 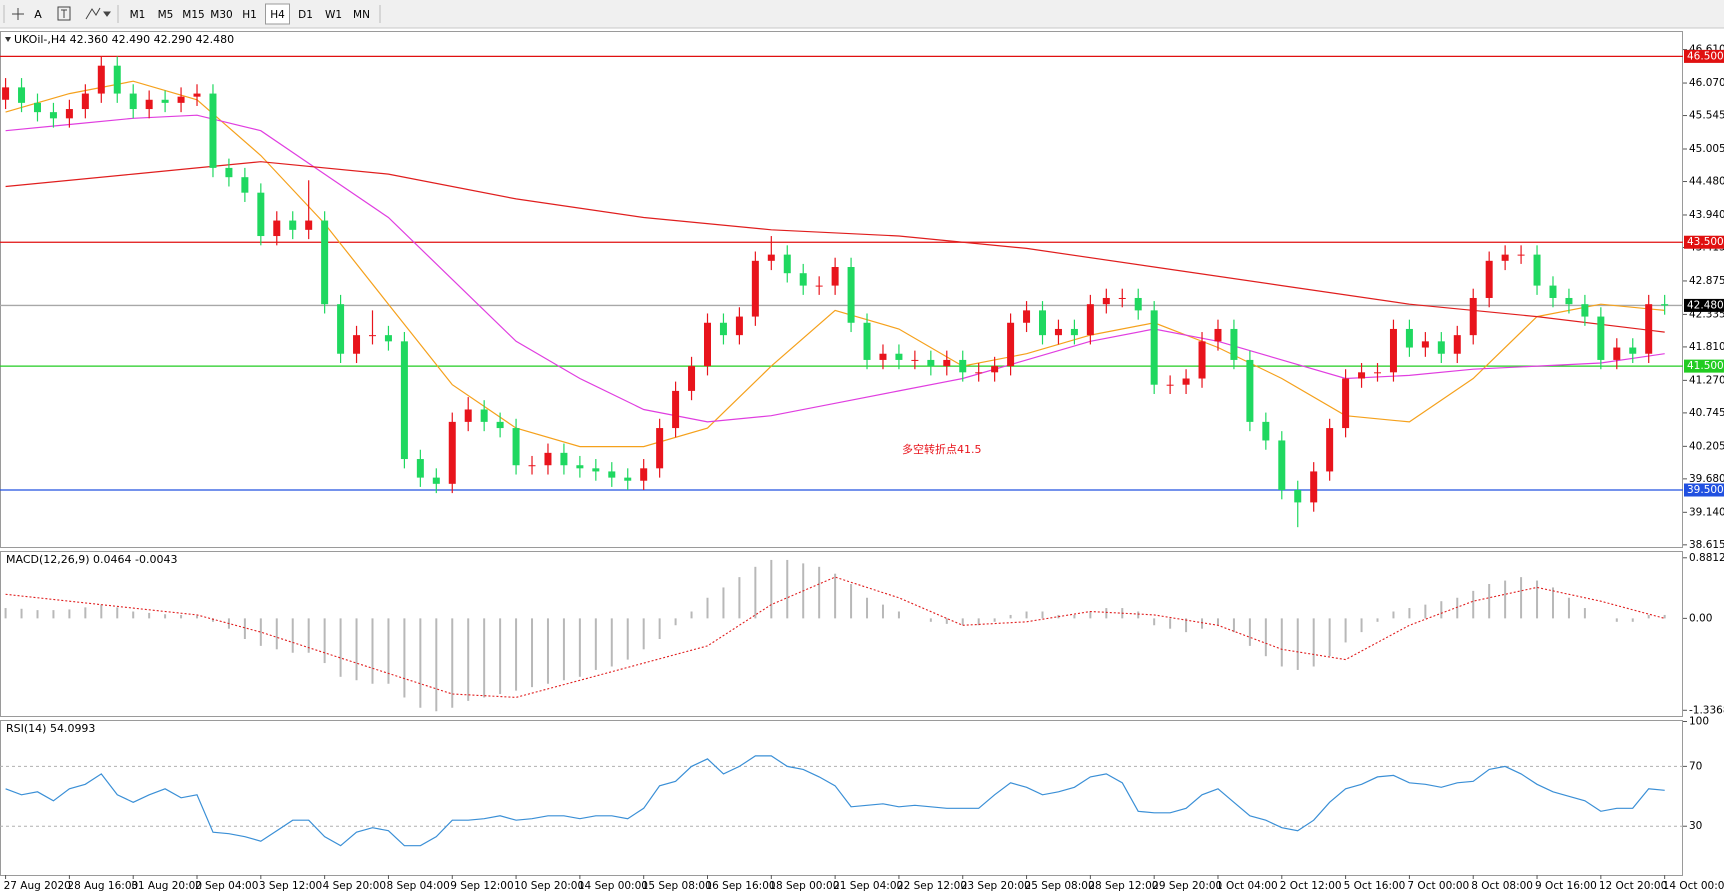 What do you see at coordinates (1706, 479) in the screenshot?
I see `y-tick-label: 39.680` at bounding box center [1706, 479].